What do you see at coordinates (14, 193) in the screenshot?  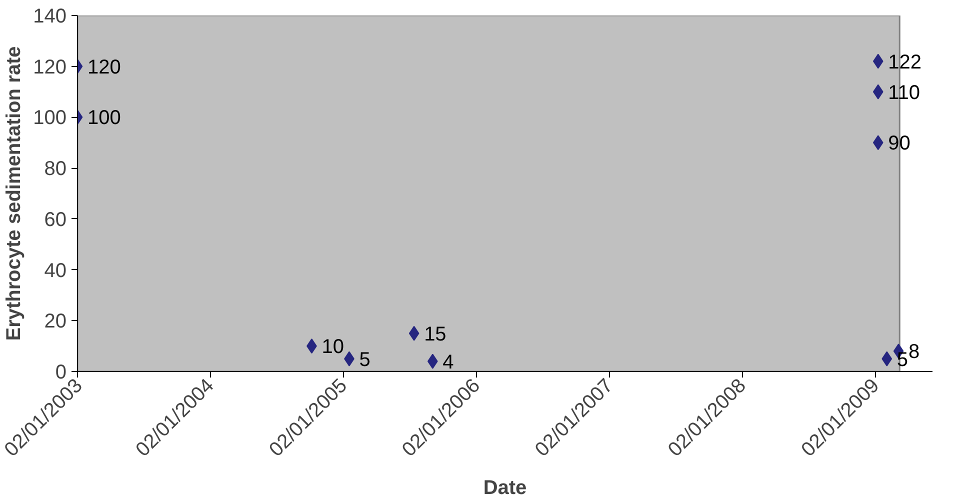 I see `y-axis-title: Erythrocyte sedimentation rate` at bounding box center [14, 193].